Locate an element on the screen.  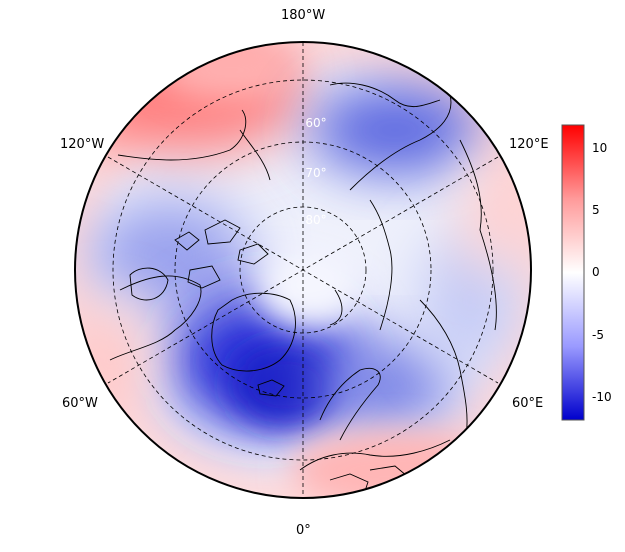
colorbar-tick-minus5: -5 is located at coordinates (598, 335).